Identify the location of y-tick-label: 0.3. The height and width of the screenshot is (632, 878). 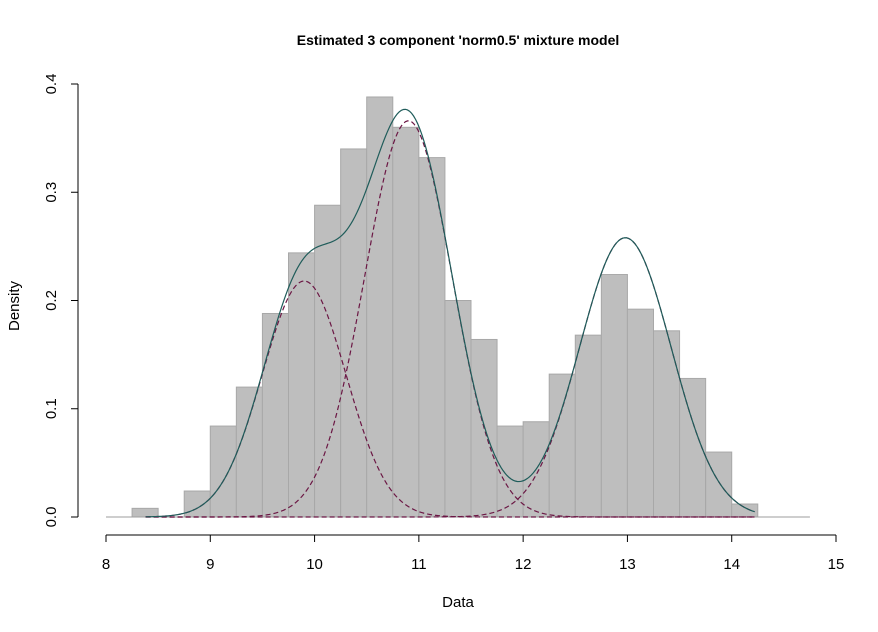
(51, 192).